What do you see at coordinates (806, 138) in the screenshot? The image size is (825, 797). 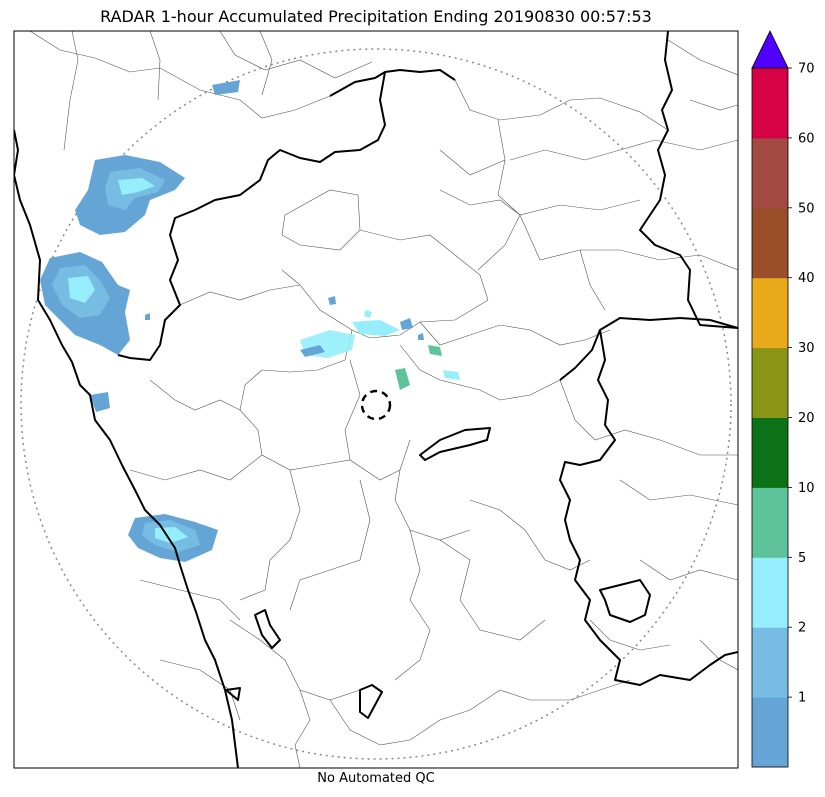 I see `colorbar-tick-label: 60` at bounding box center [806, 138].